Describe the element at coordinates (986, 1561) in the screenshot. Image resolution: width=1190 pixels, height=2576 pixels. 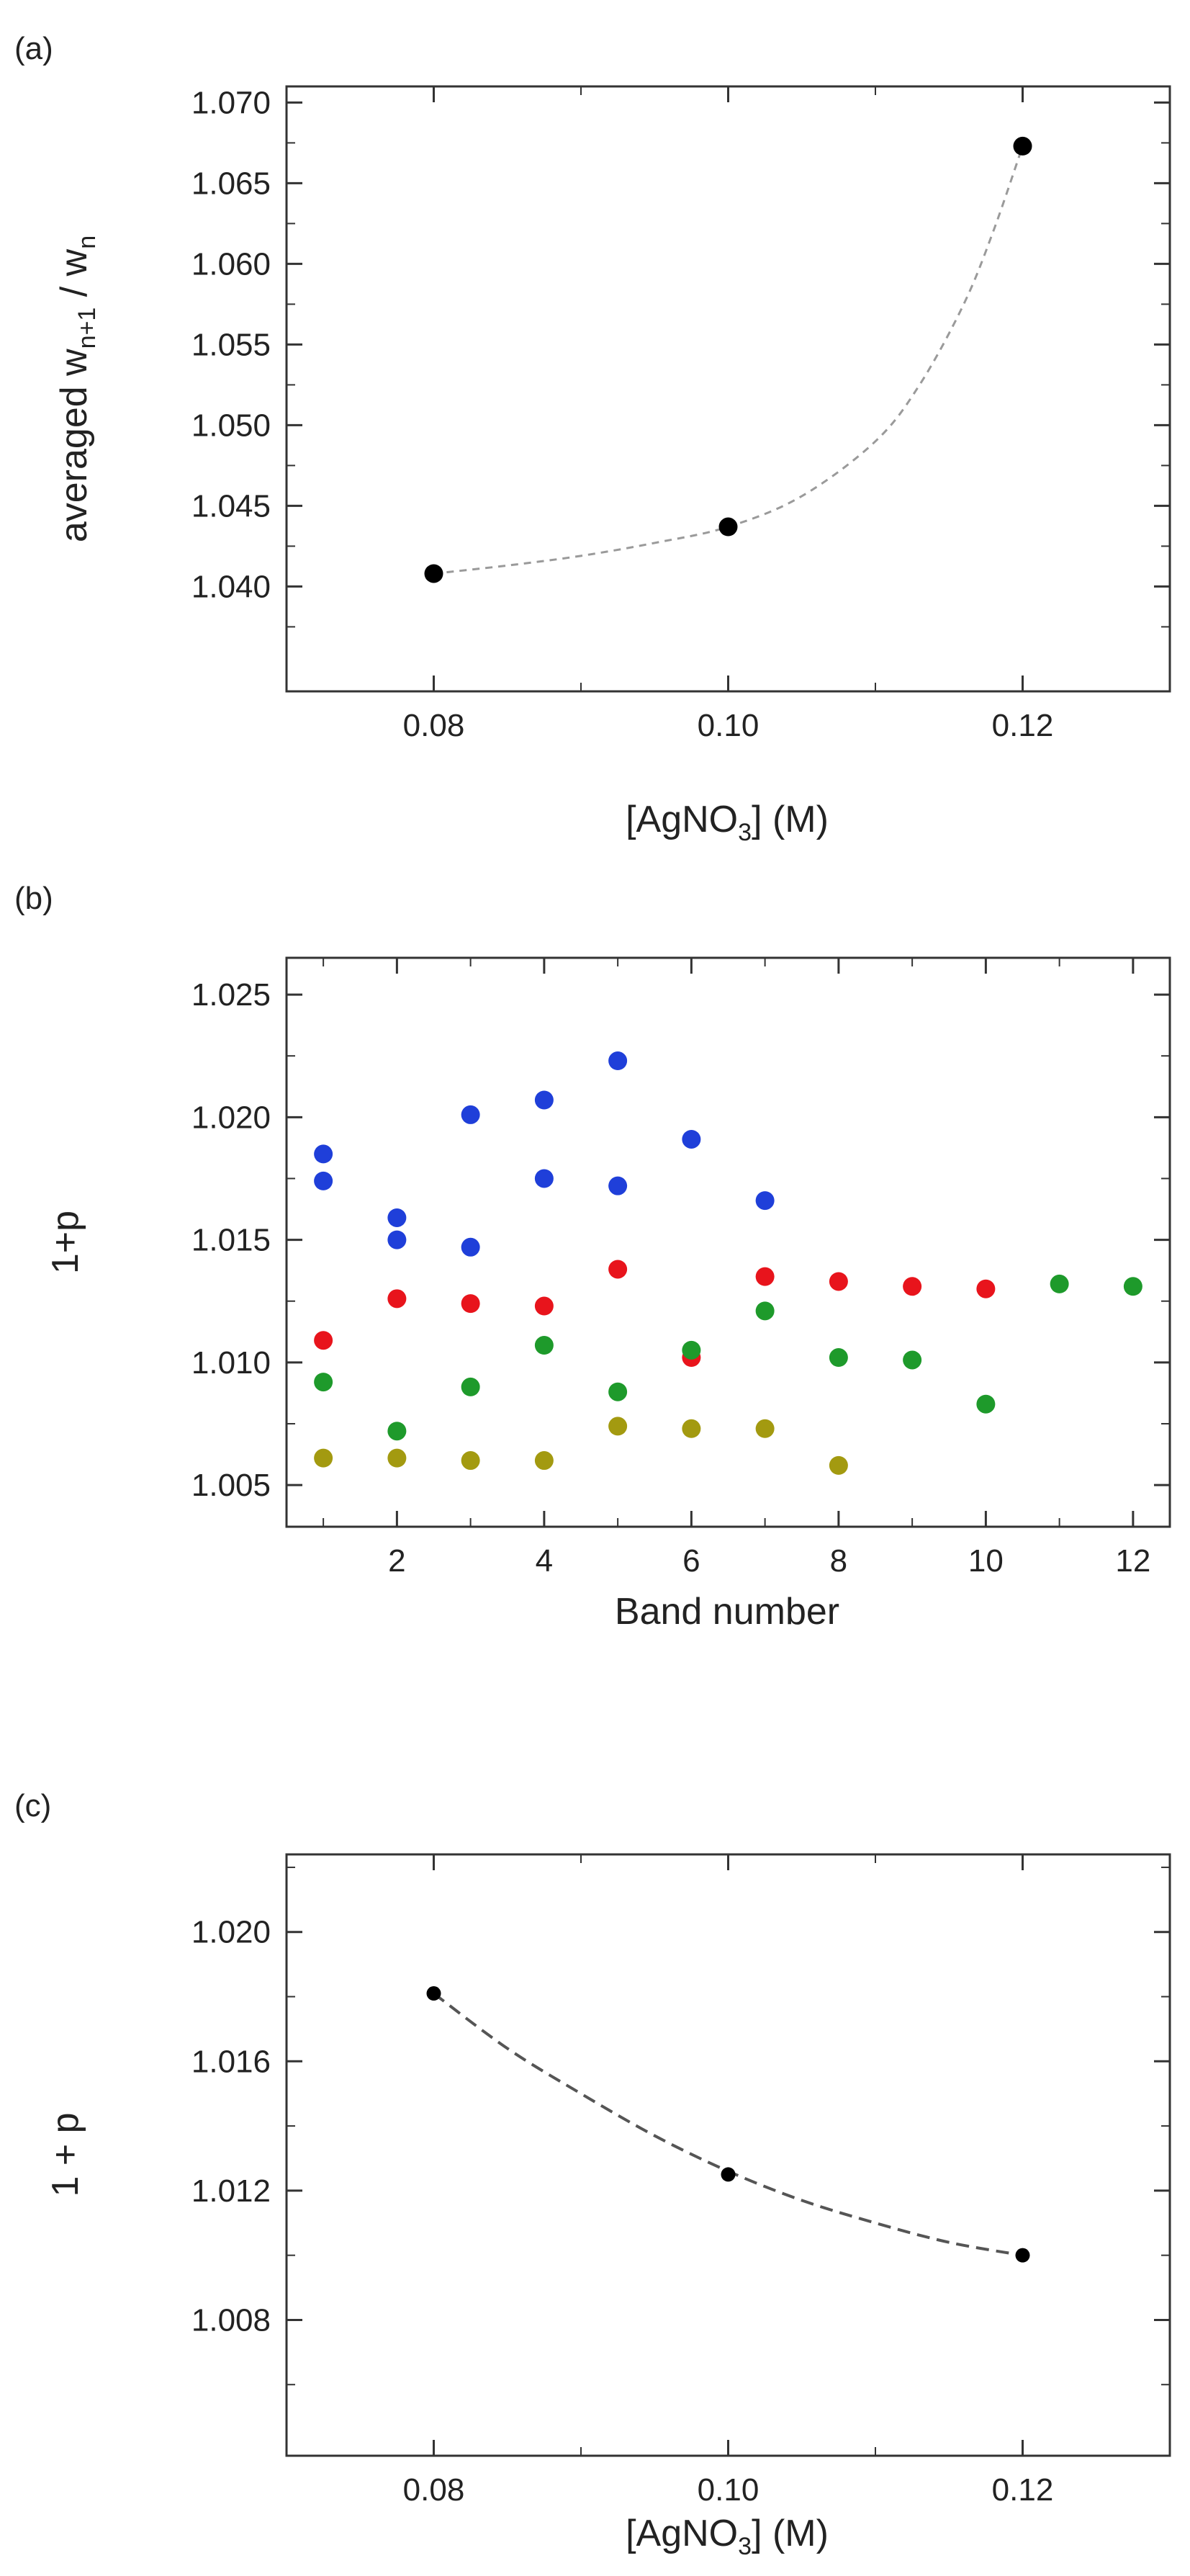
I see `panel-b-x-tick-label: 10` at that location.